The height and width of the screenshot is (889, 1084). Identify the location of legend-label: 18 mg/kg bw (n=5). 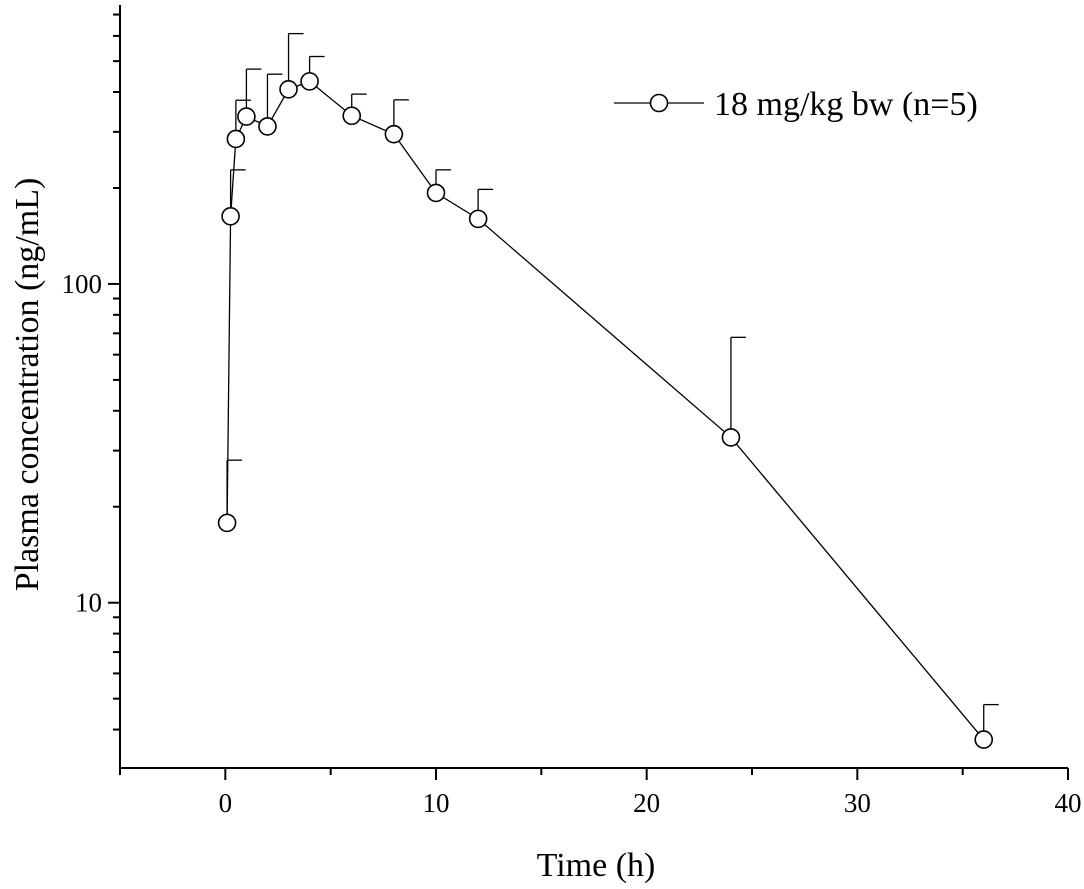
(846, 104).